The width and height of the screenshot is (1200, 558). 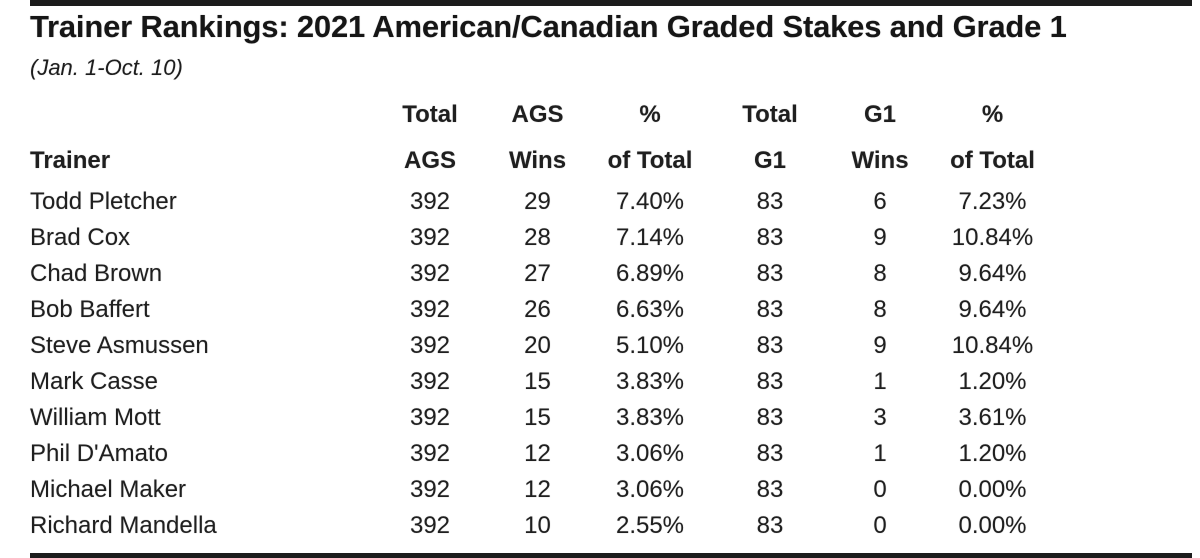 I want to click on column-header-total-g1-line2: G1, so click(x=769, y=160).